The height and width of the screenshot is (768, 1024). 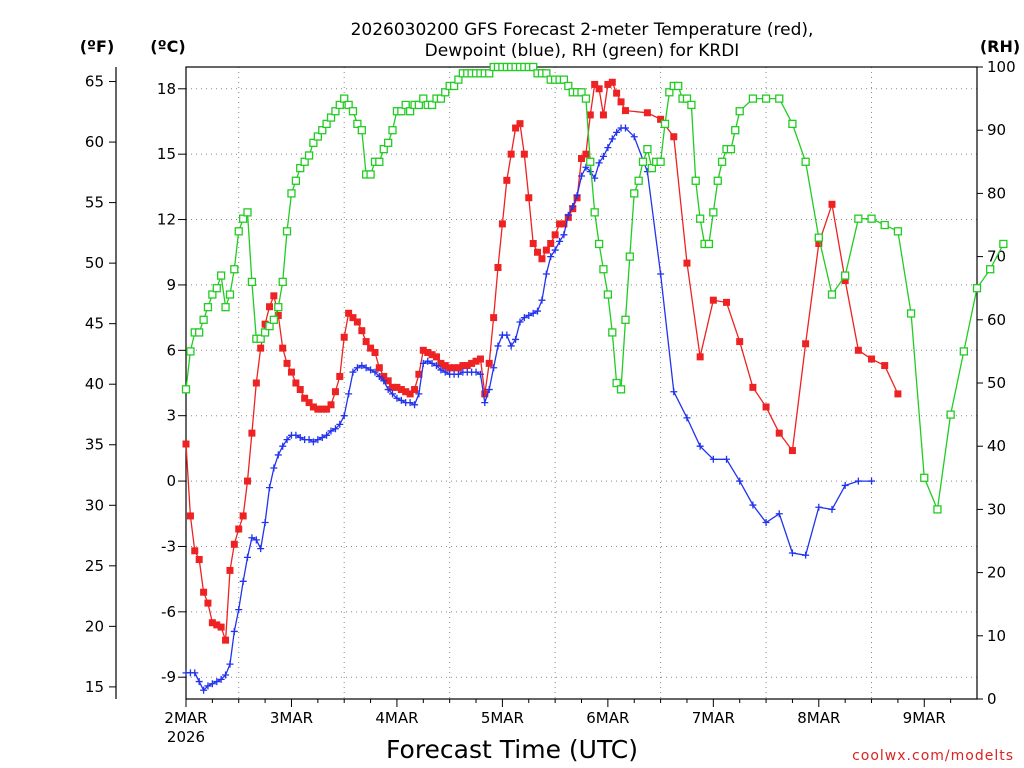 What do you see at coordinates (94, 626) in the screenshot?
I see `fahrenheit-tick-label: 20` at bounding box center [94, 626].